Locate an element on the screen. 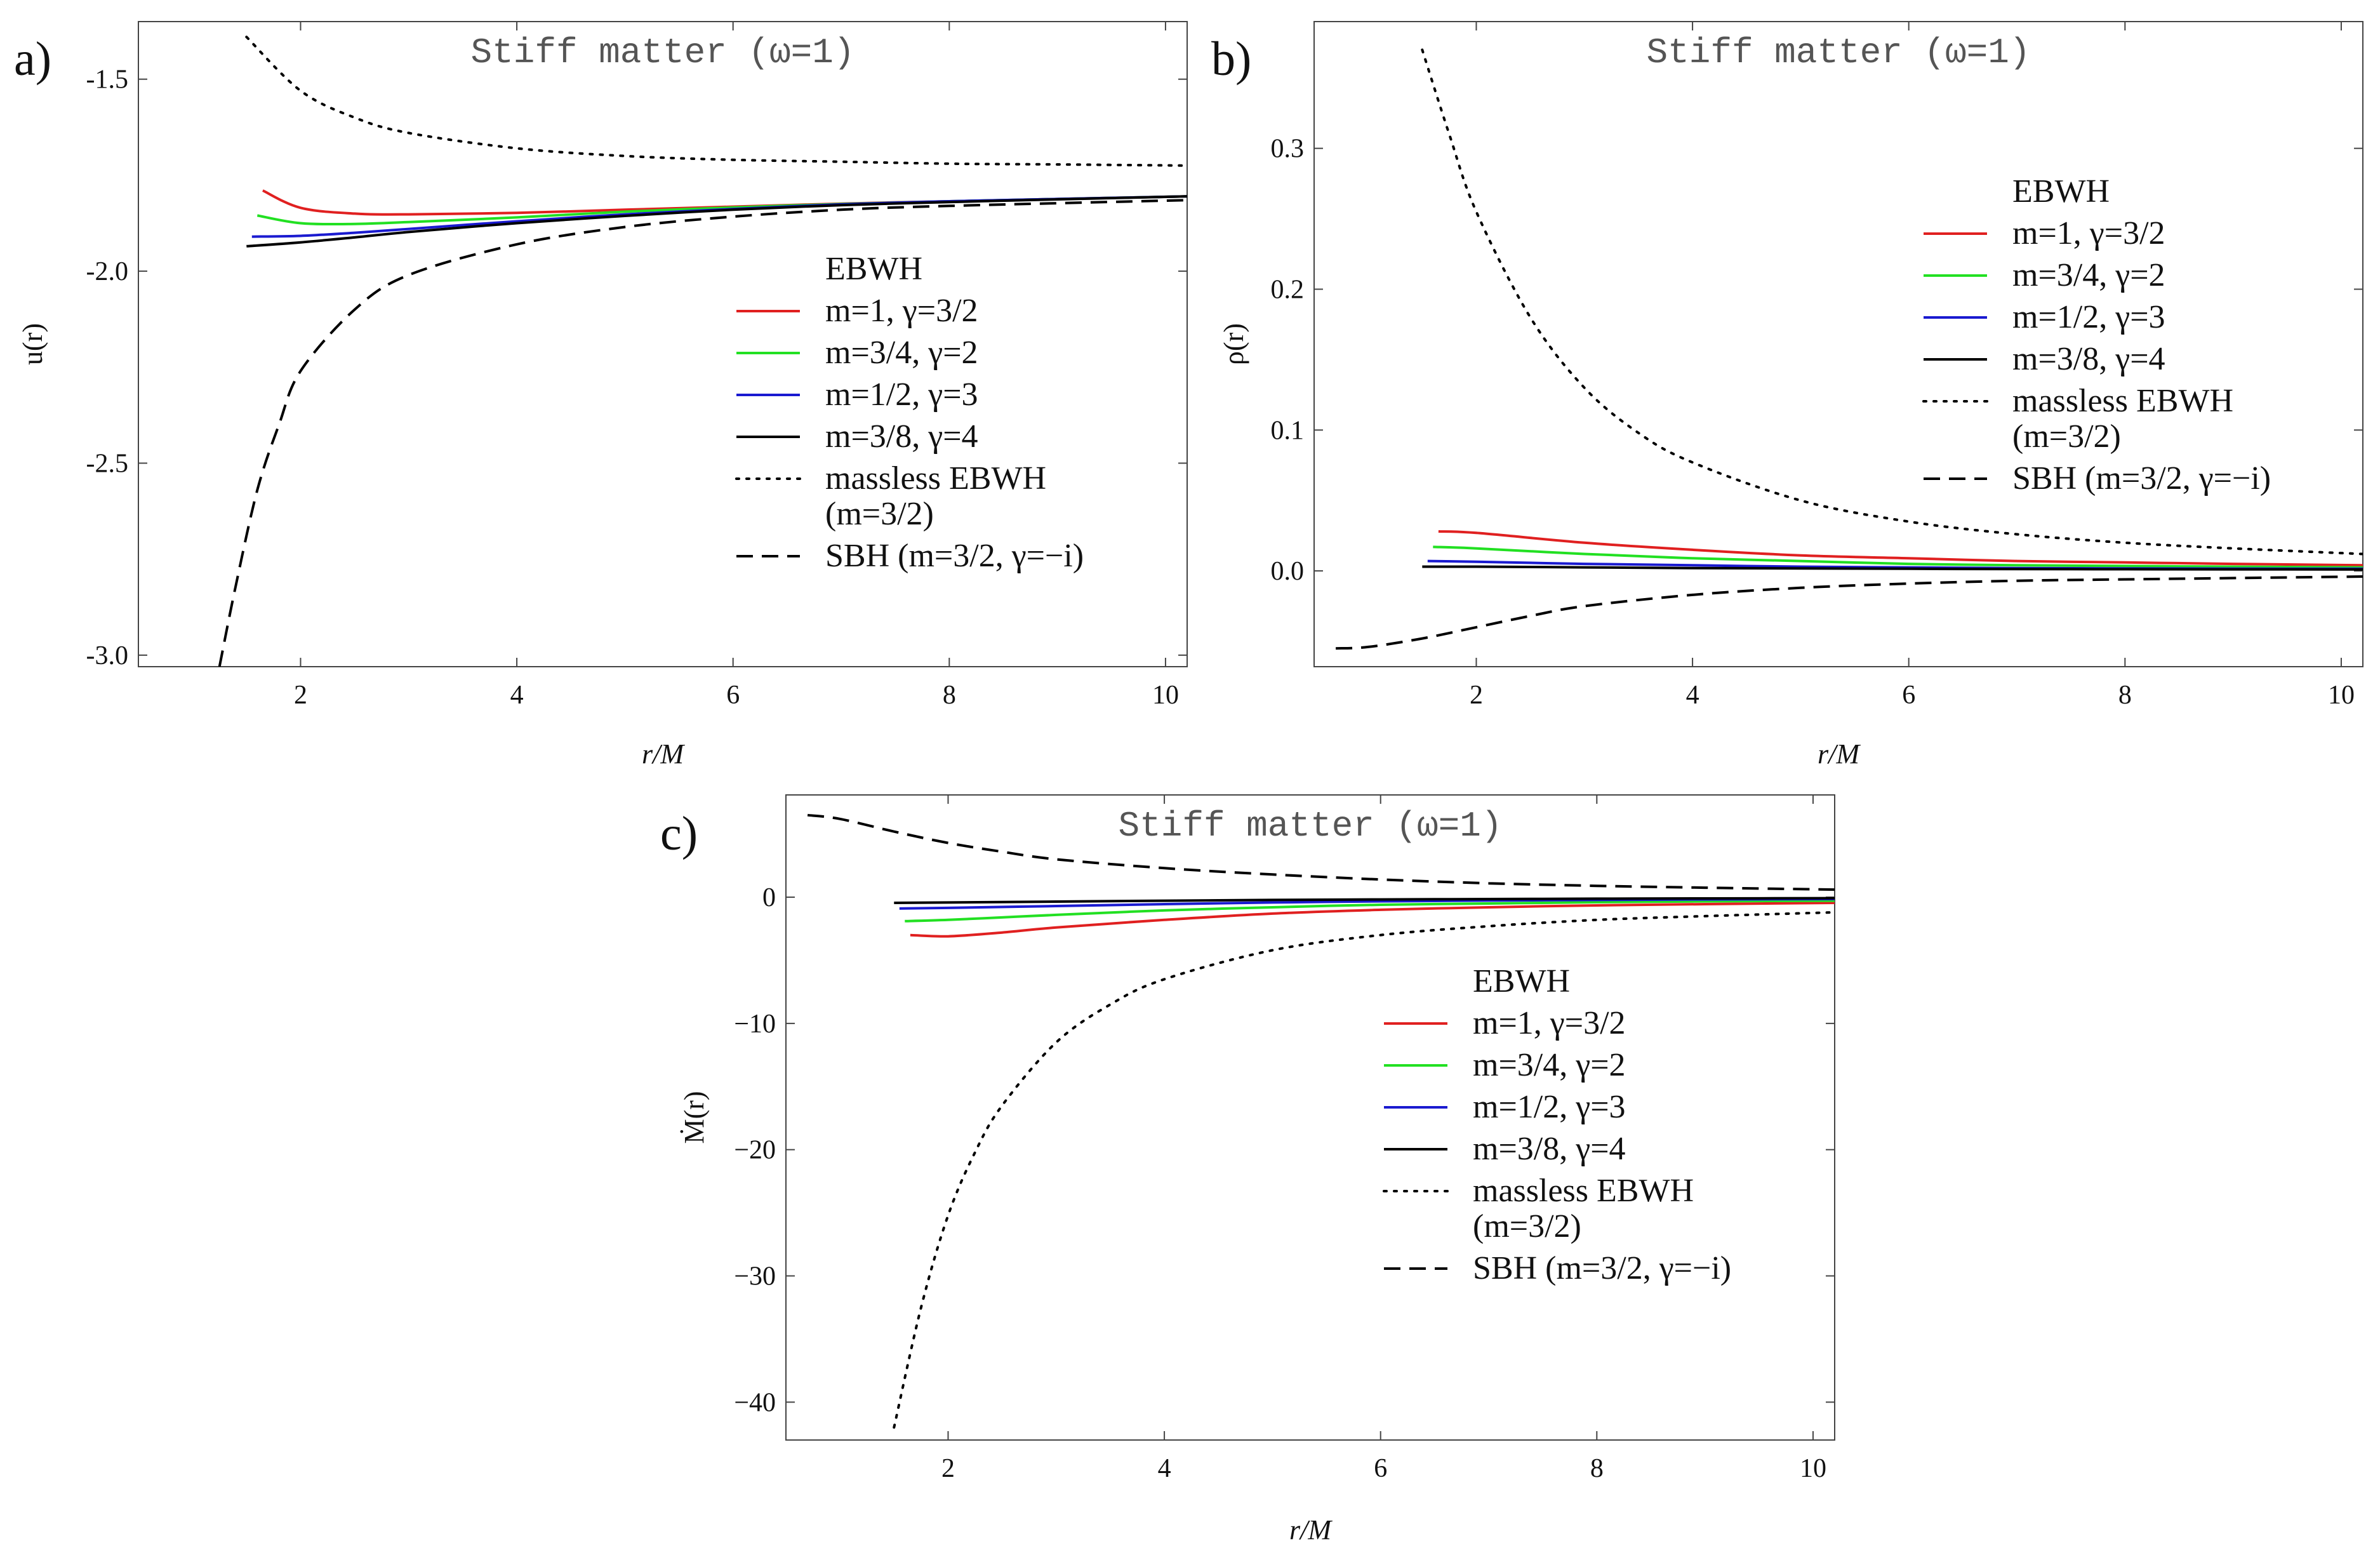  y-tick-label: 0 is located at coordinates (769, 897).